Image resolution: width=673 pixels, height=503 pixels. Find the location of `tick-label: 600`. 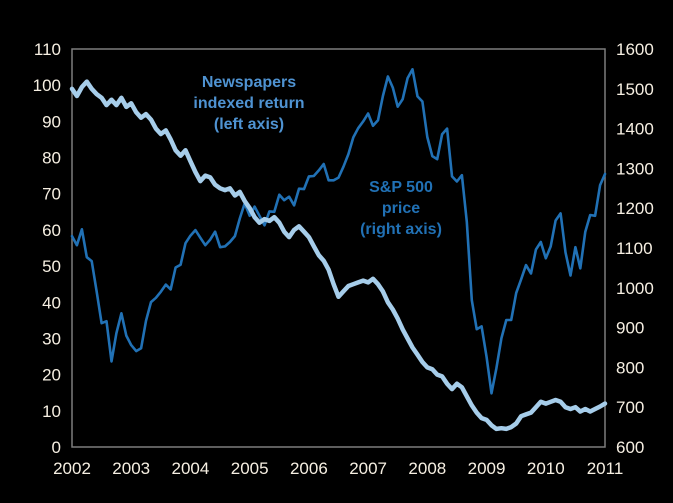

tick-label: 600 is located at coordinates (630, 447).